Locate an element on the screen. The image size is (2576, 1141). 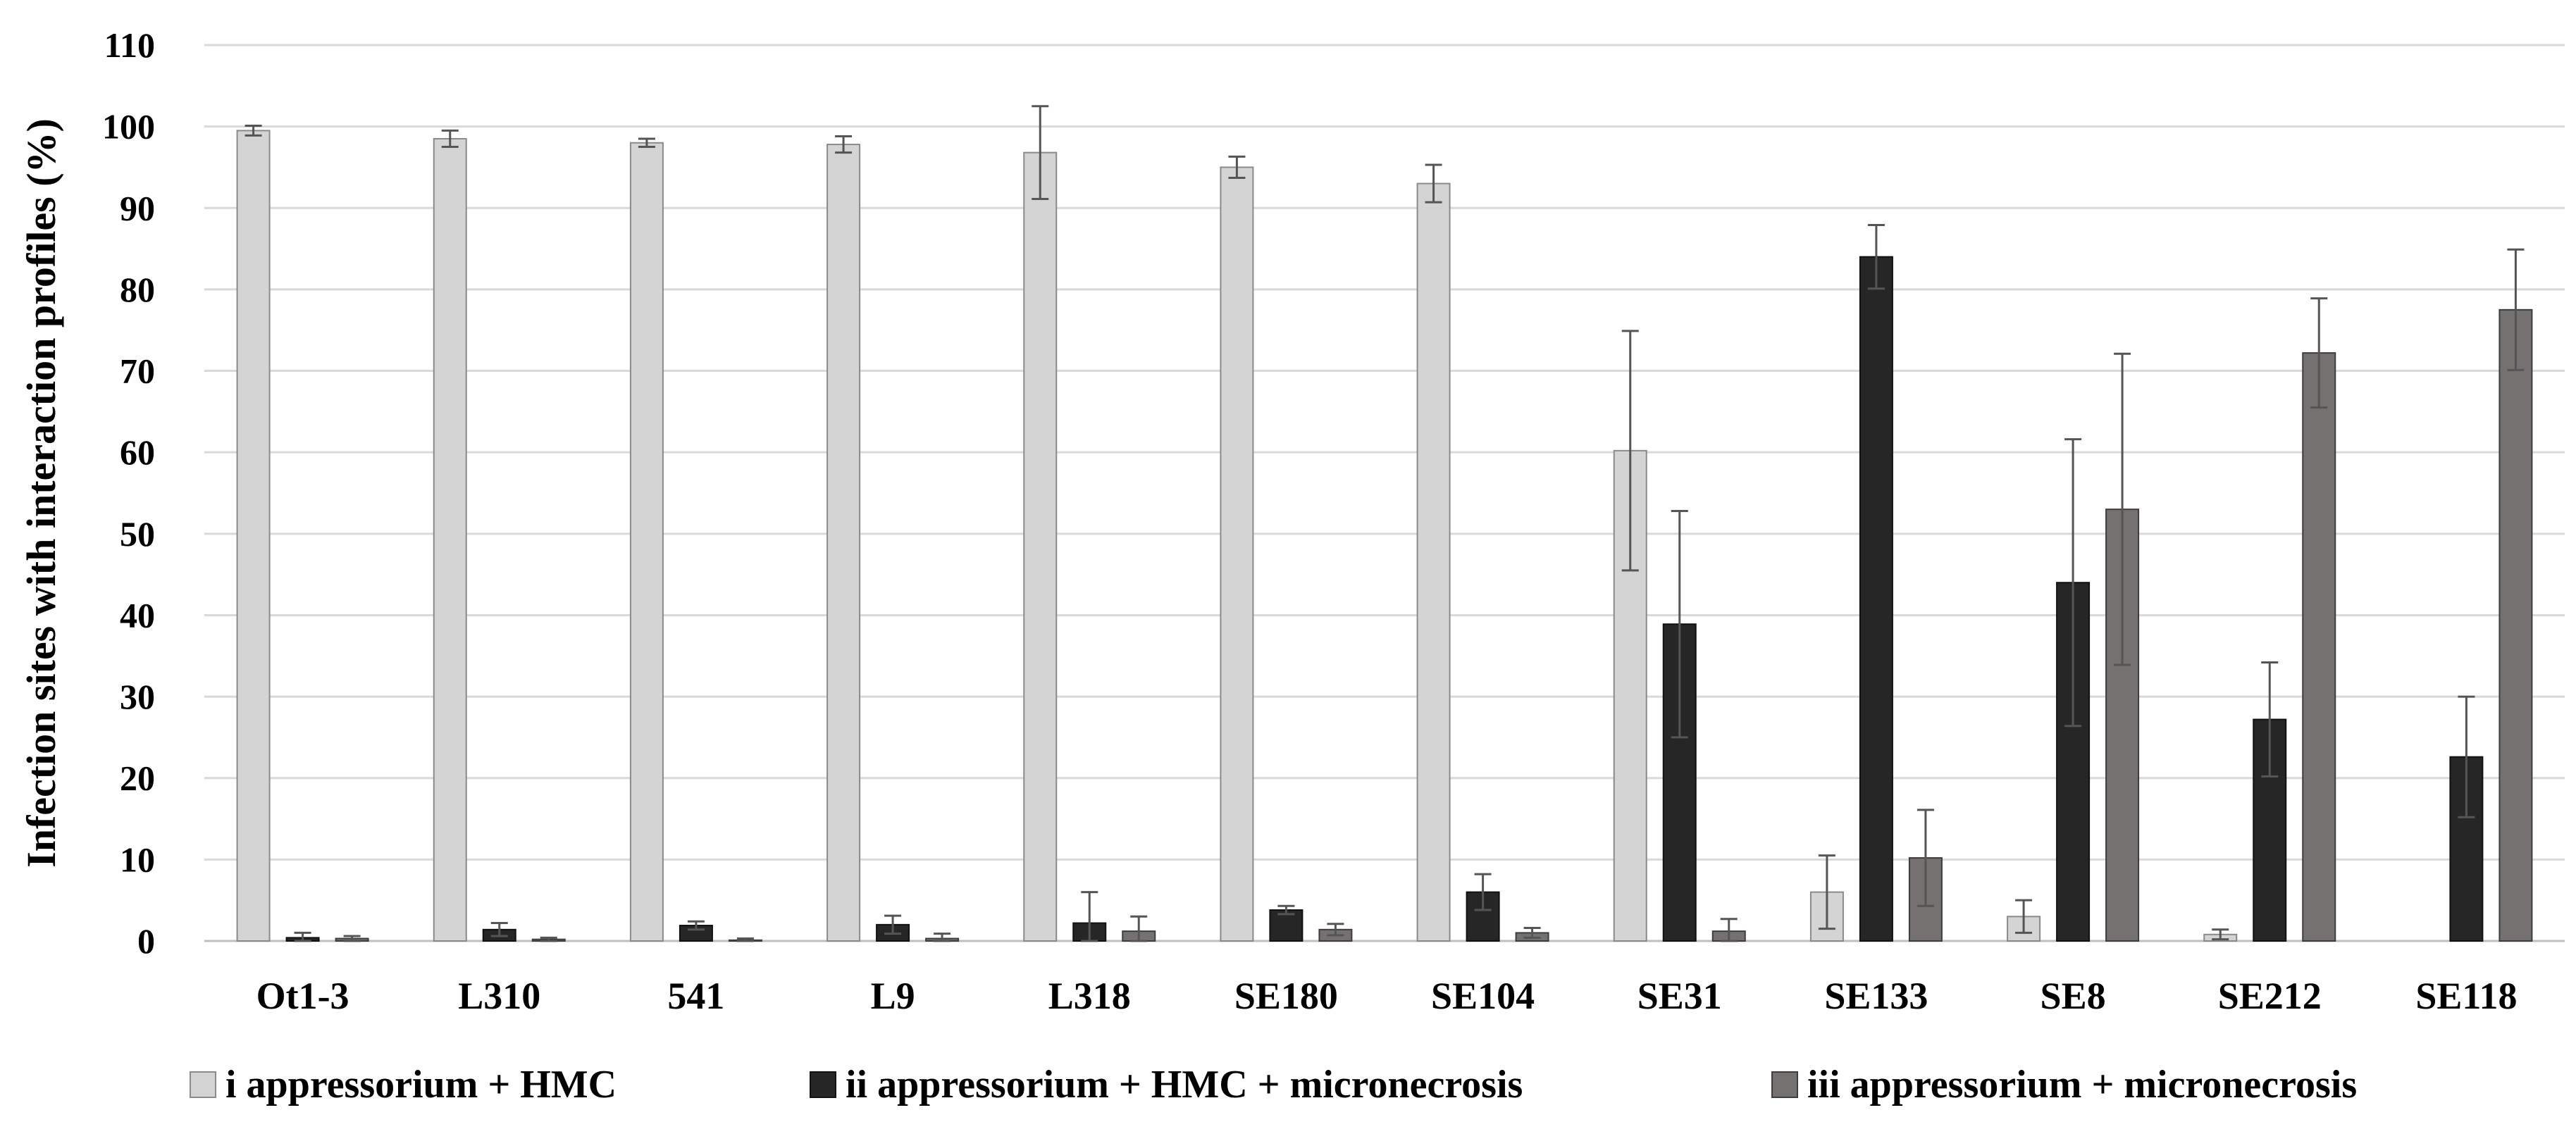
legend-item-series-1: i appressorium + HMC is located at coordinates (403, 1084).